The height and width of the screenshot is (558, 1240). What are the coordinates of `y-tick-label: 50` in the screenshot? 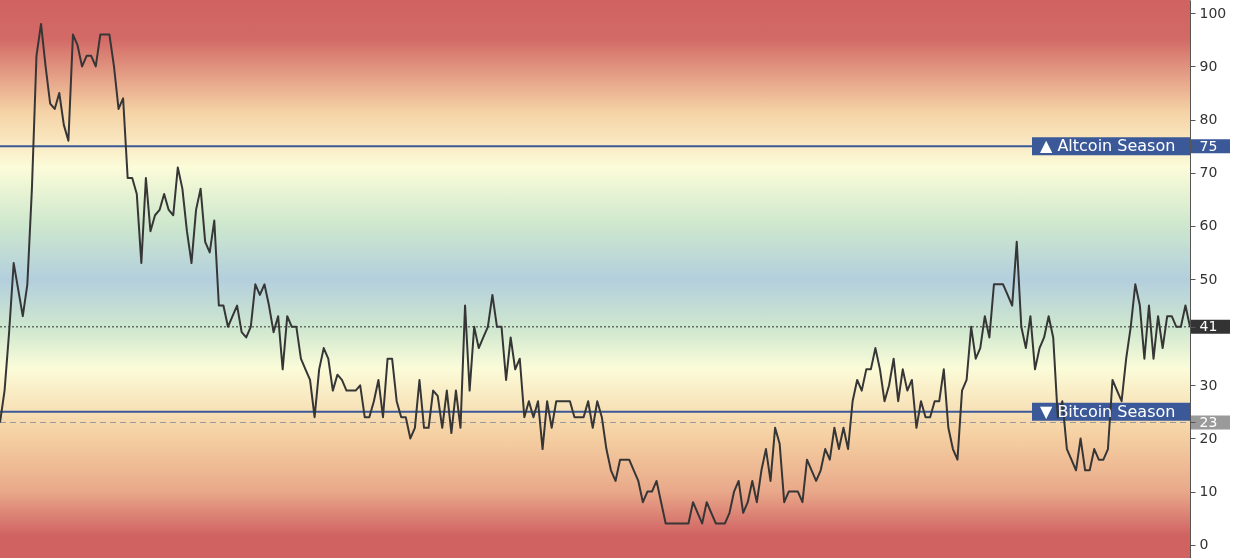 It's located at (1208, 278).